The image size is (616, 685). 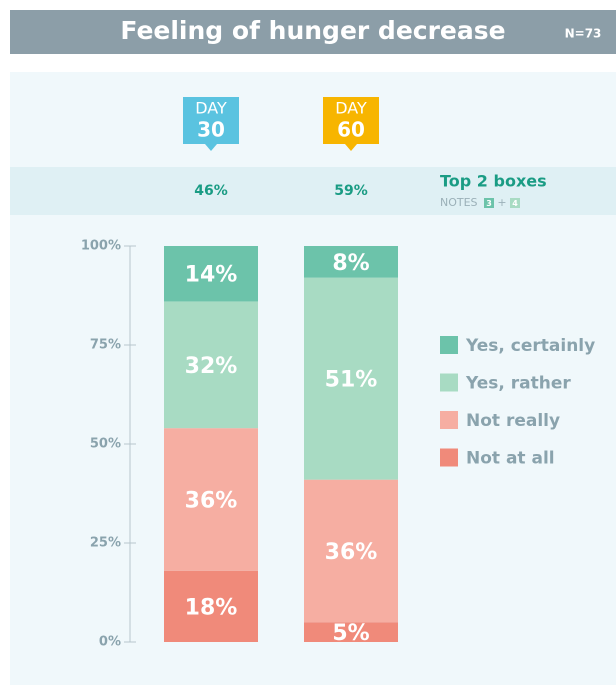 What do you see at coordinates (513, 421) in the screenshot?
I see `legend-label: Not really` at bounding box center [513, 421].